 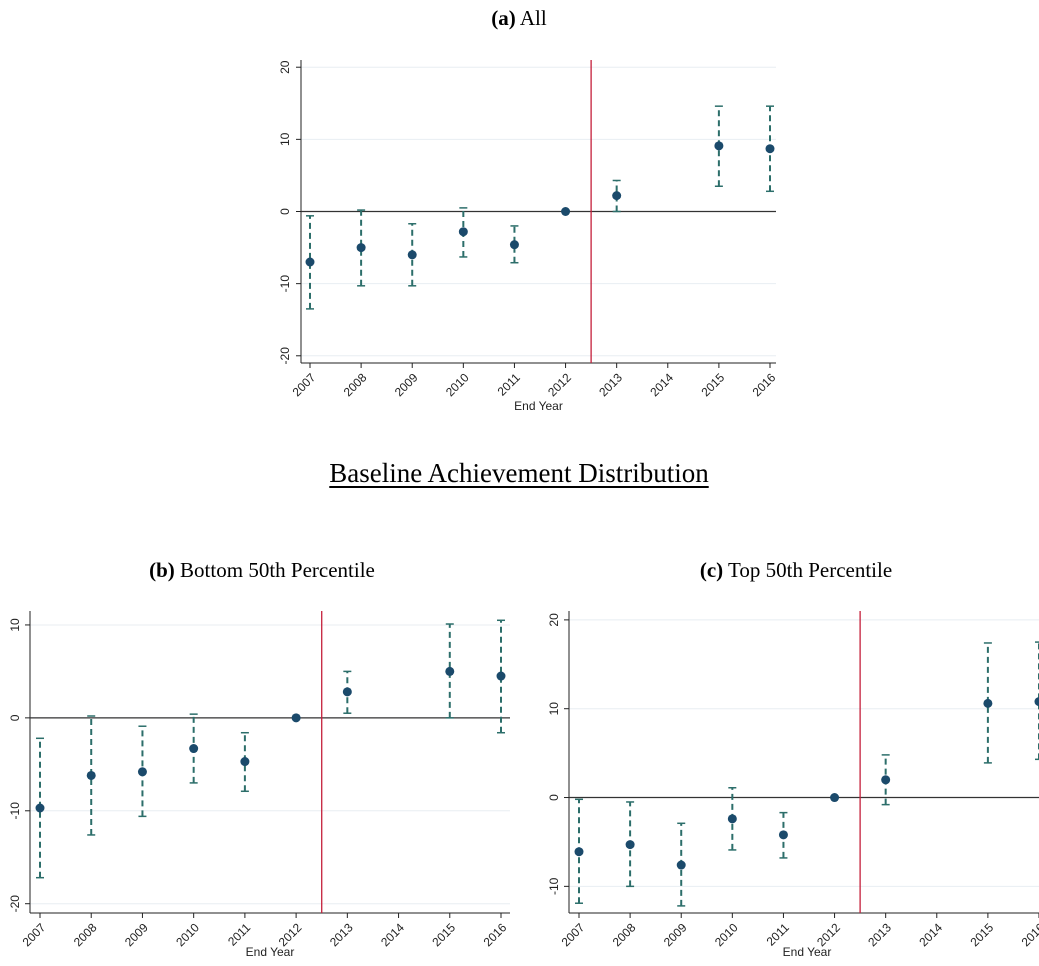 What do you see at coordinates (162, 570) in the screenshot?
I see `panel-b-letter: (b)` at bounding box center [162, 570].